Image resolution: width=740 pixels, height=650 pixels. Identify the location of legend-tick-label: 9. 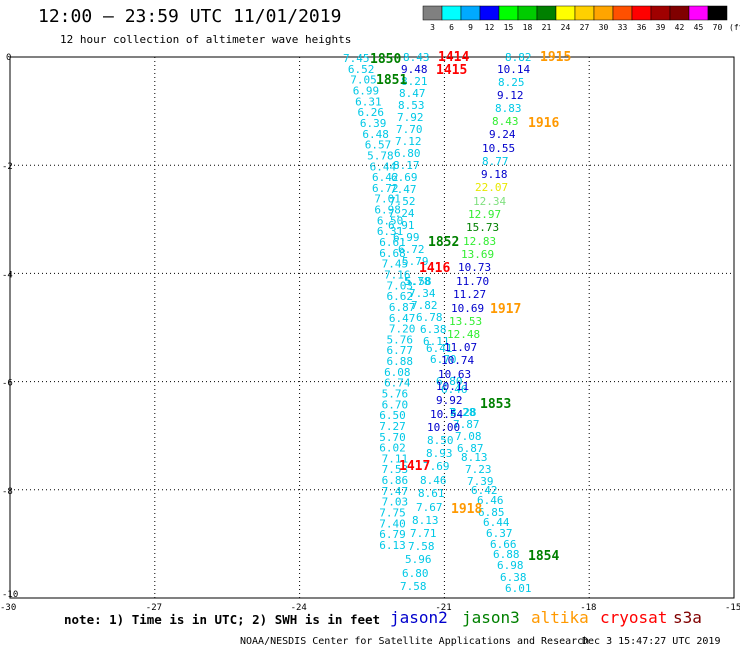
(470, 27).